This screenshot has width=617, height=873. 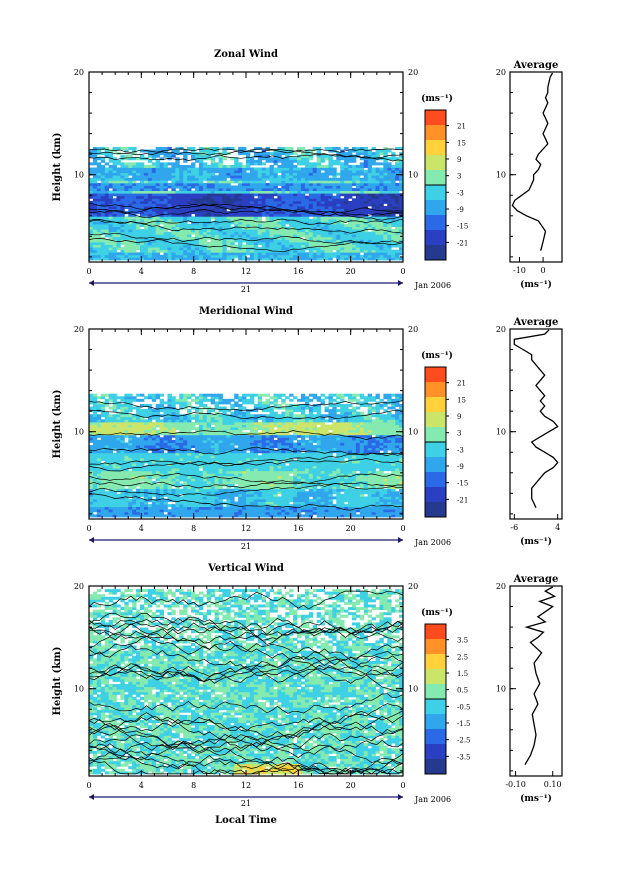 I want to click on average-panel: Average 20 10 -10 0 (ms⁻¹), so click(x=529, y=175).